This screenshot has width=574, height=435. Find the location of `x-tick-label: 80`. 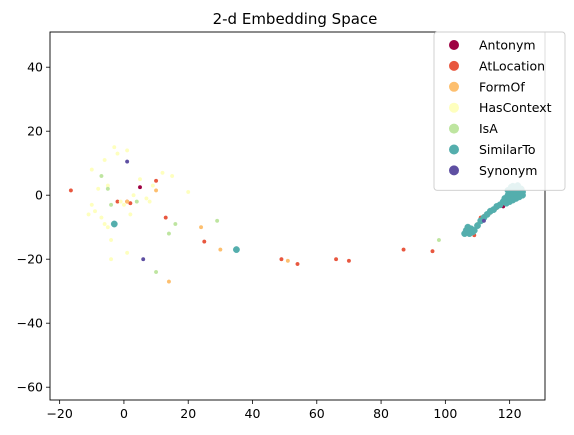

x-tick-label: 80 is located at coordinates (381, 413).